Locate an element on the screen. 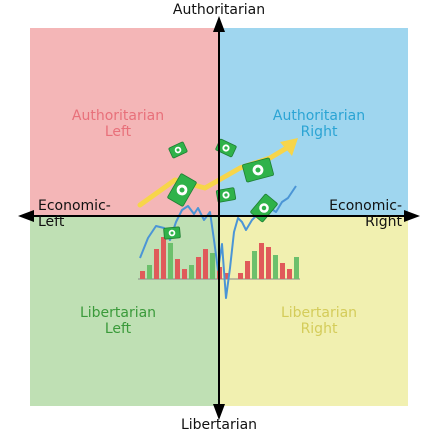  label-libertarian-left: Libertarian Left is located at coordinates (118, 321).